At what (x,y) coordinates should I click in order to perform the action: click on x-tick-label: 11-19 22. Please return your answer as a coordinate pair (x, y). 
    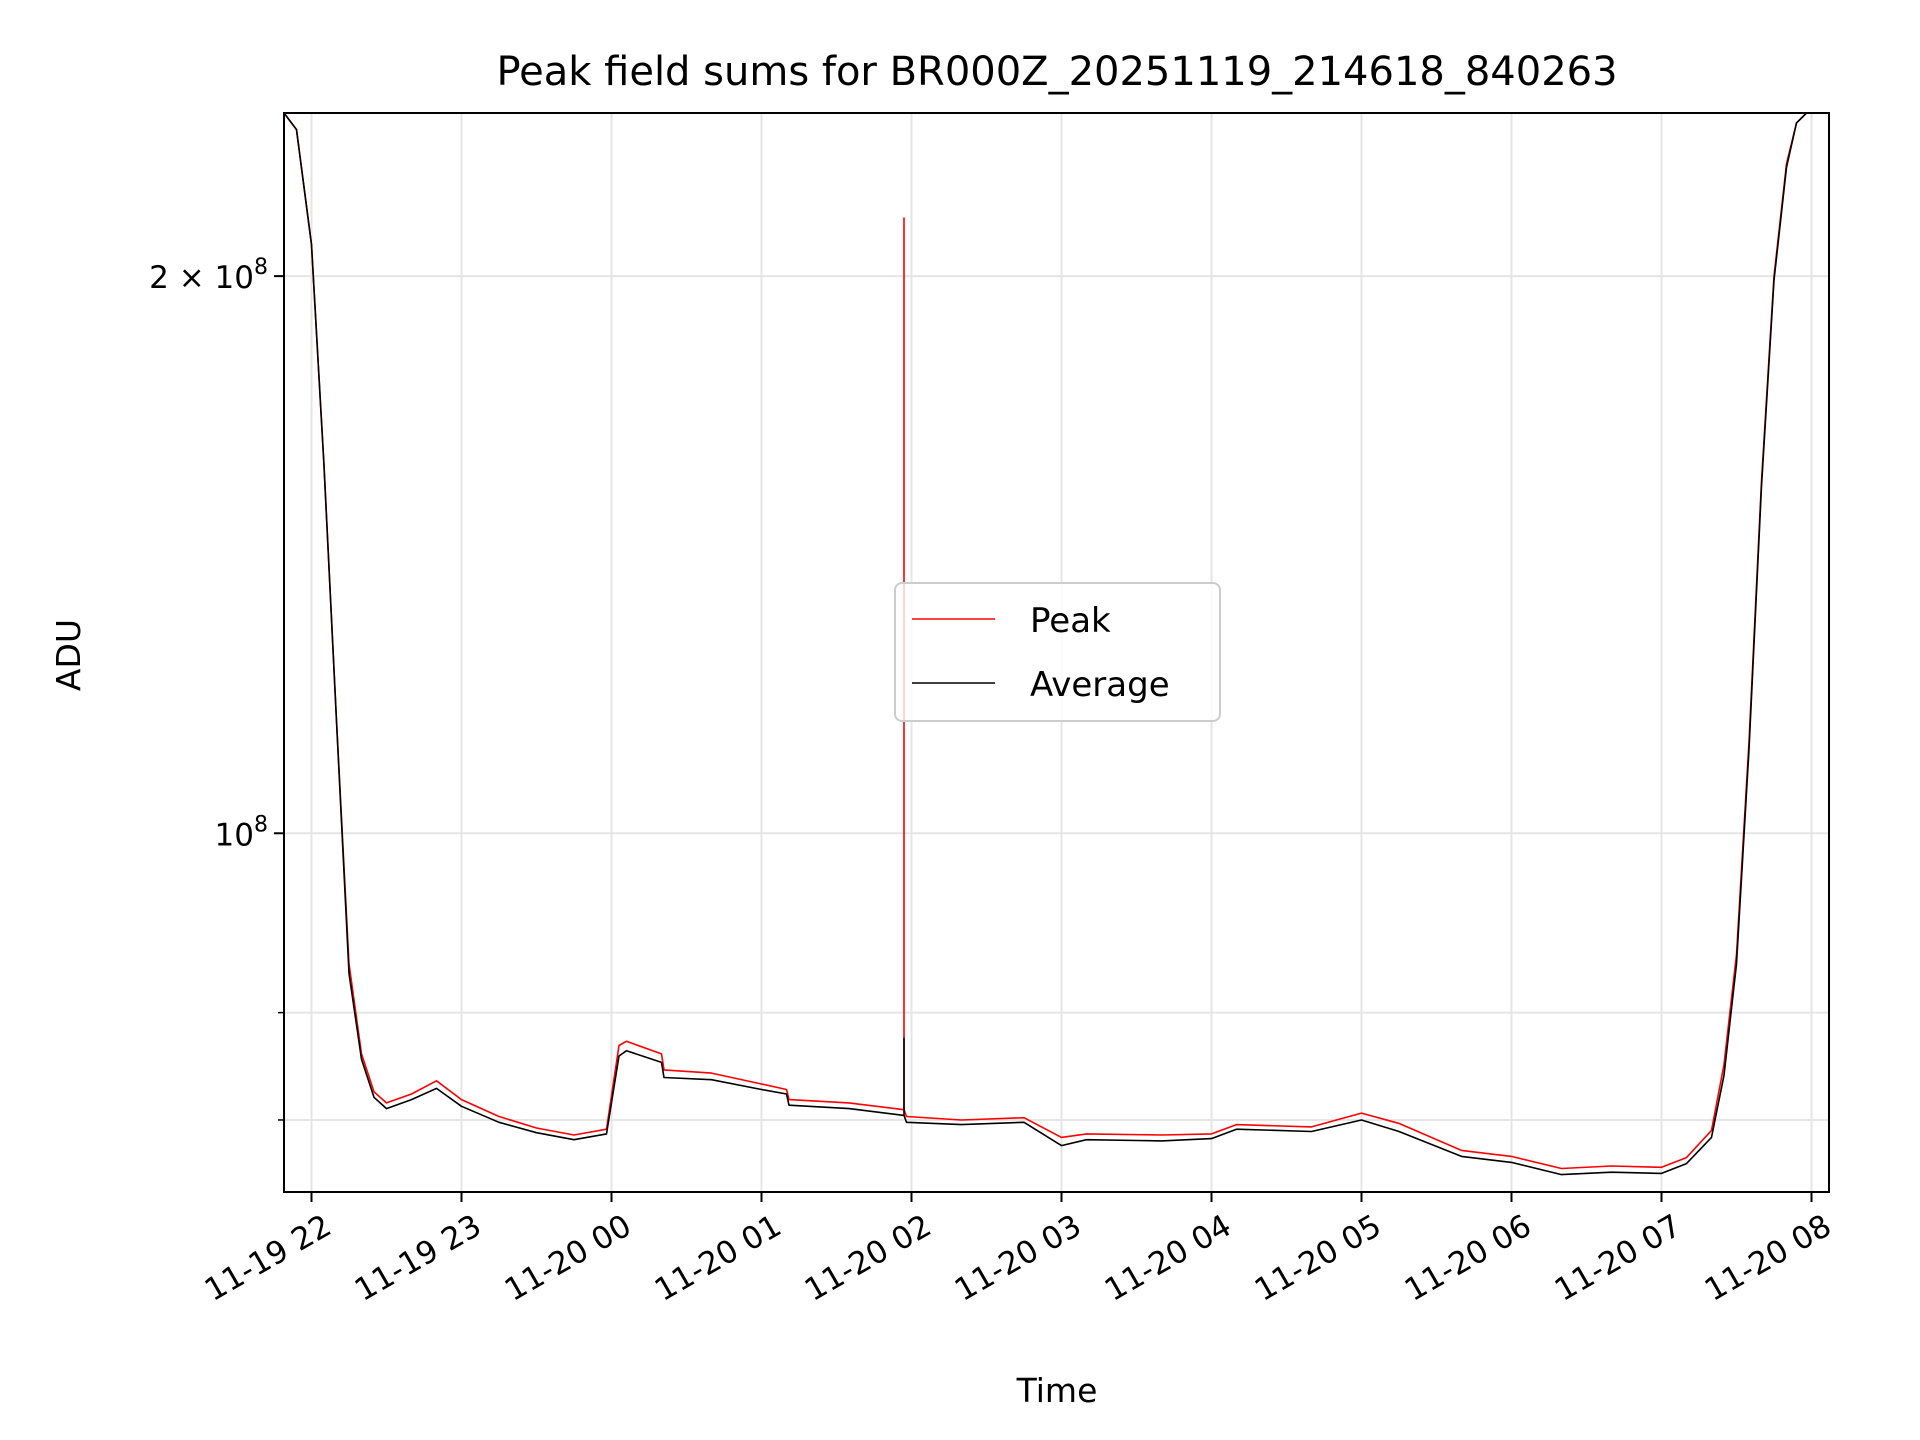
    Looking at the image, I should click on (268, 1258).